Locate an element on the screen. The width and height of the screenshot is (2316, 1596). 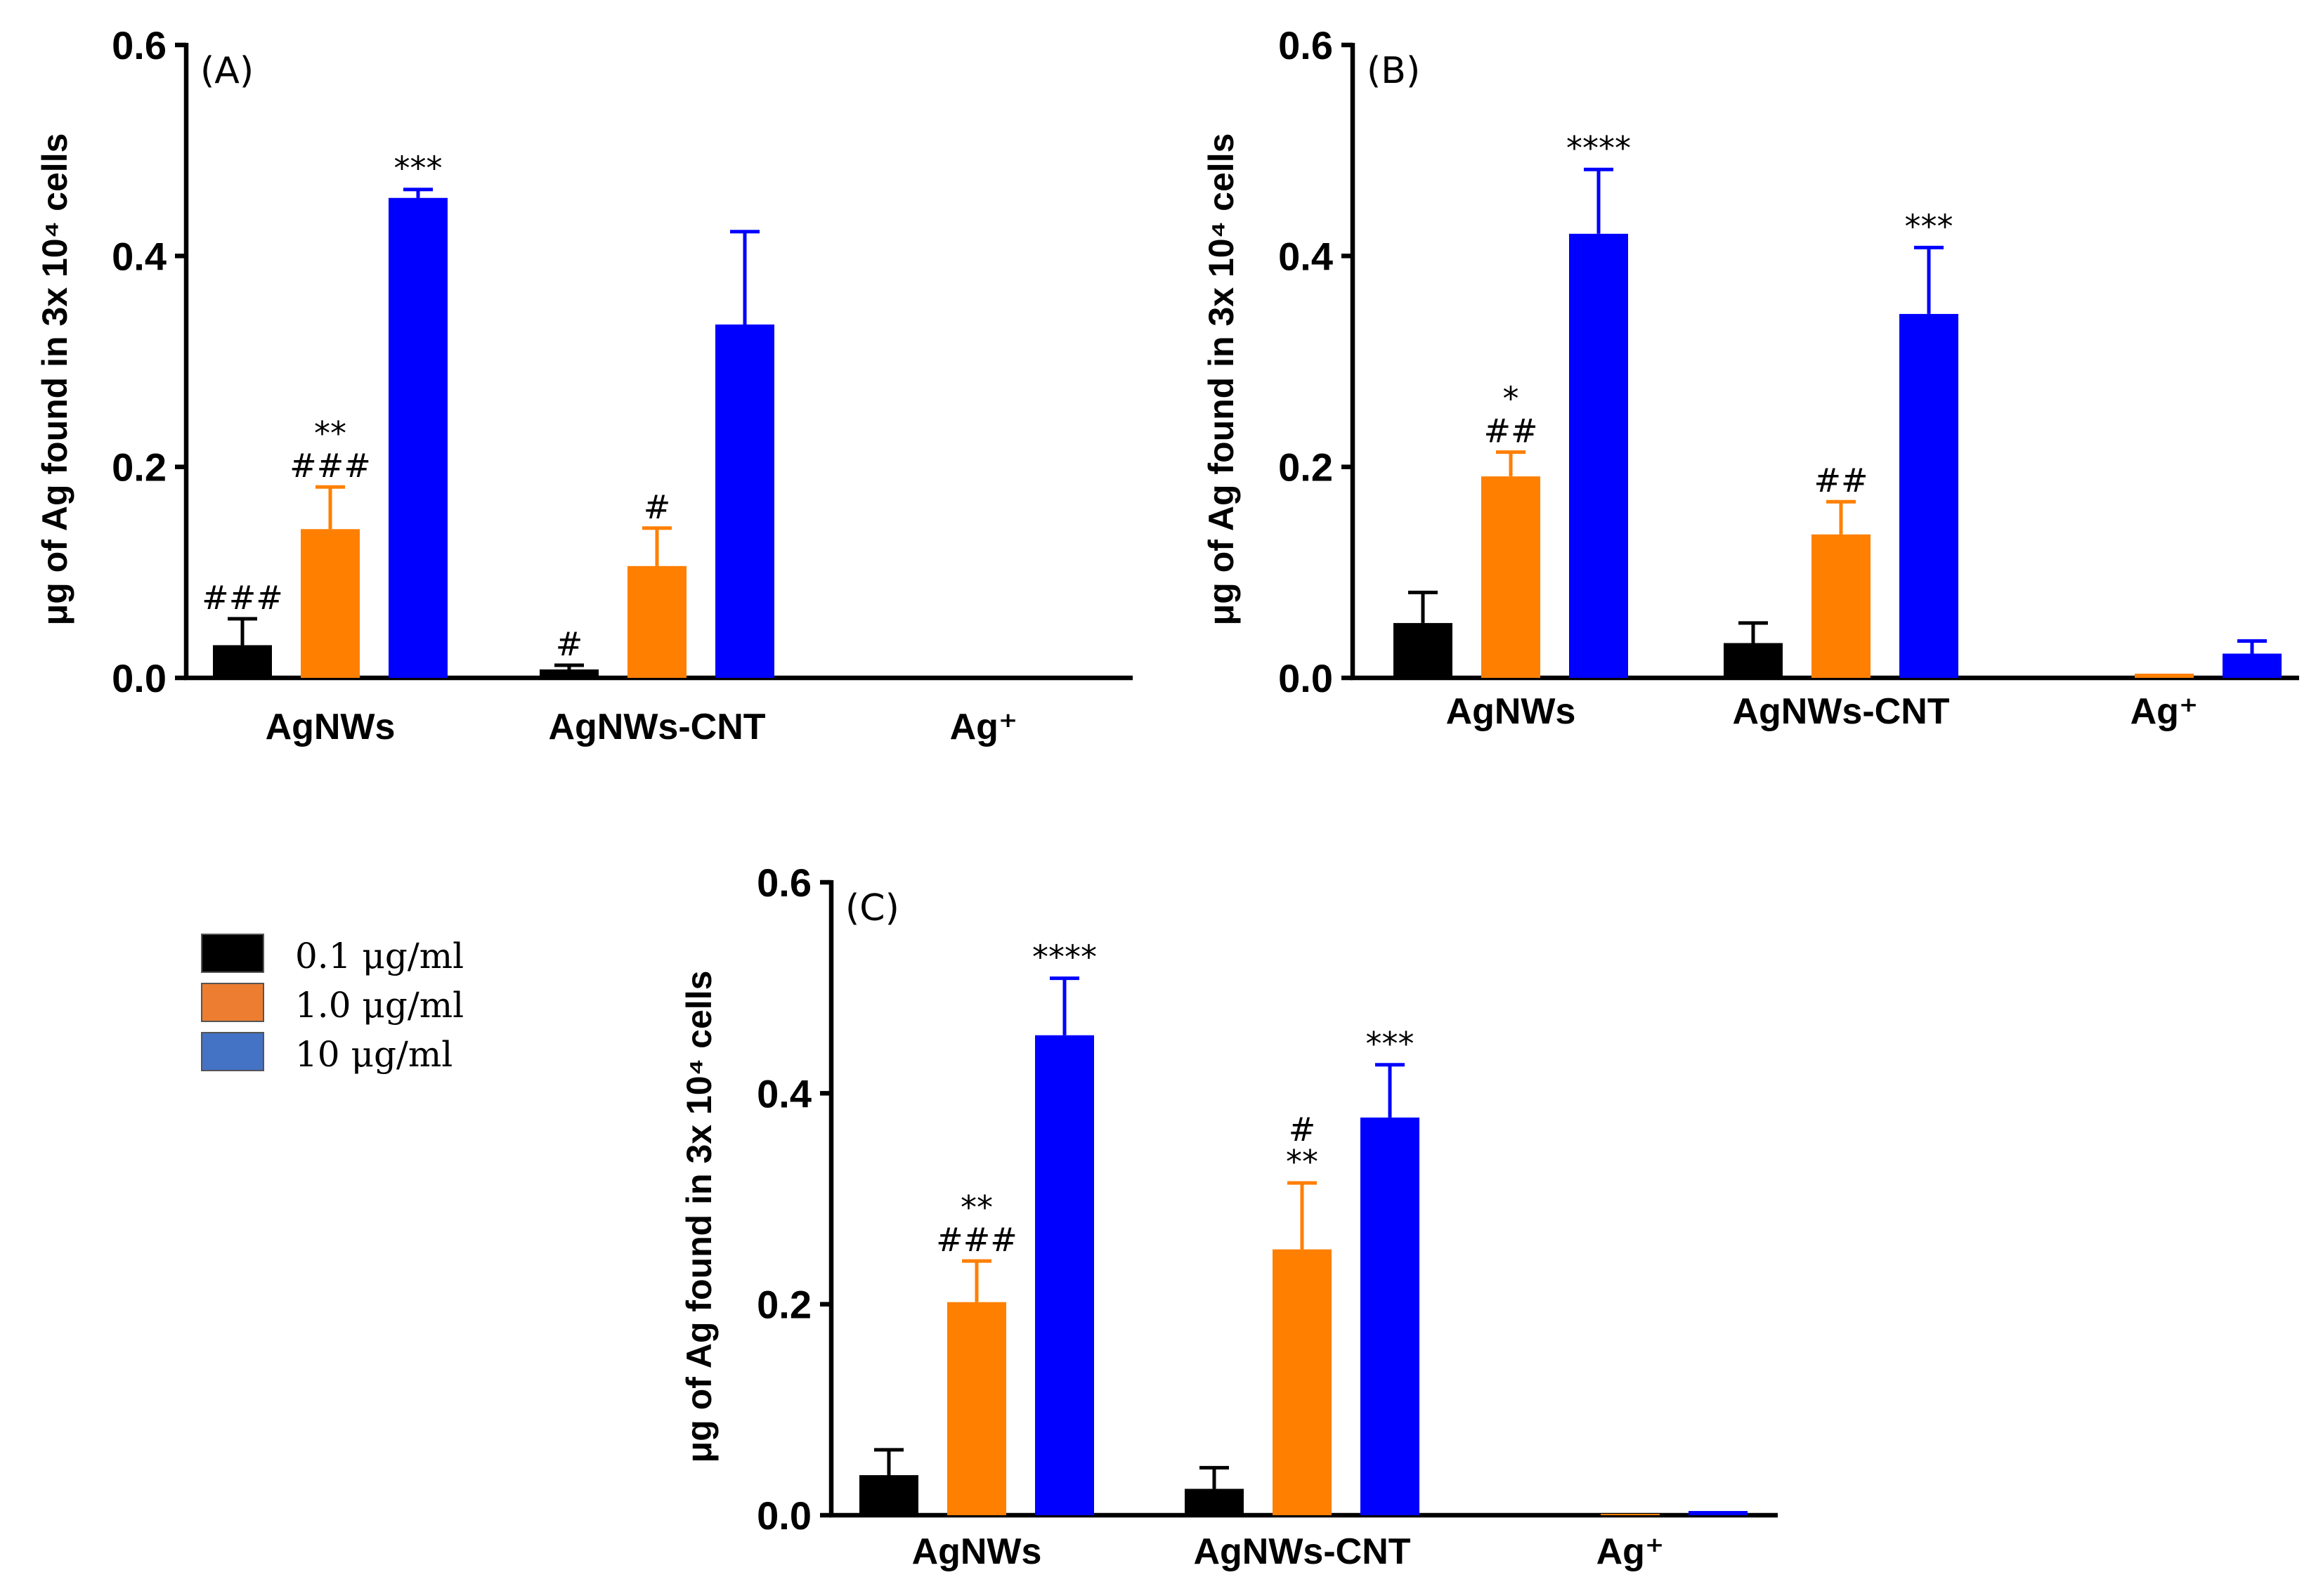
legend-label: 0.1 μg/ml is located at coordinates (379, 956).